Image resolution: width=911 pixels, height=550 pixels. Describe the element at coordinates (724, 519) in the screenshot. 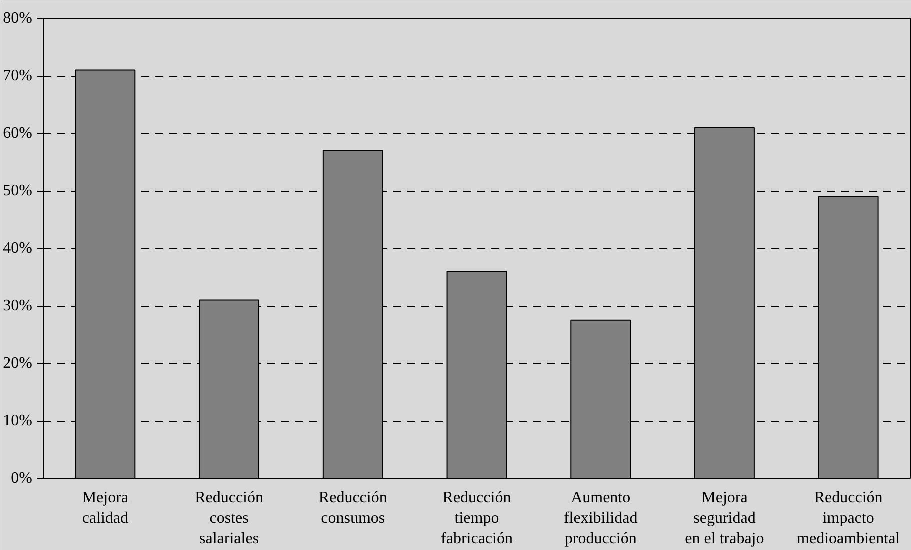

I see `x-tick-label: Mejora seguridad en el trabajo` at that location.